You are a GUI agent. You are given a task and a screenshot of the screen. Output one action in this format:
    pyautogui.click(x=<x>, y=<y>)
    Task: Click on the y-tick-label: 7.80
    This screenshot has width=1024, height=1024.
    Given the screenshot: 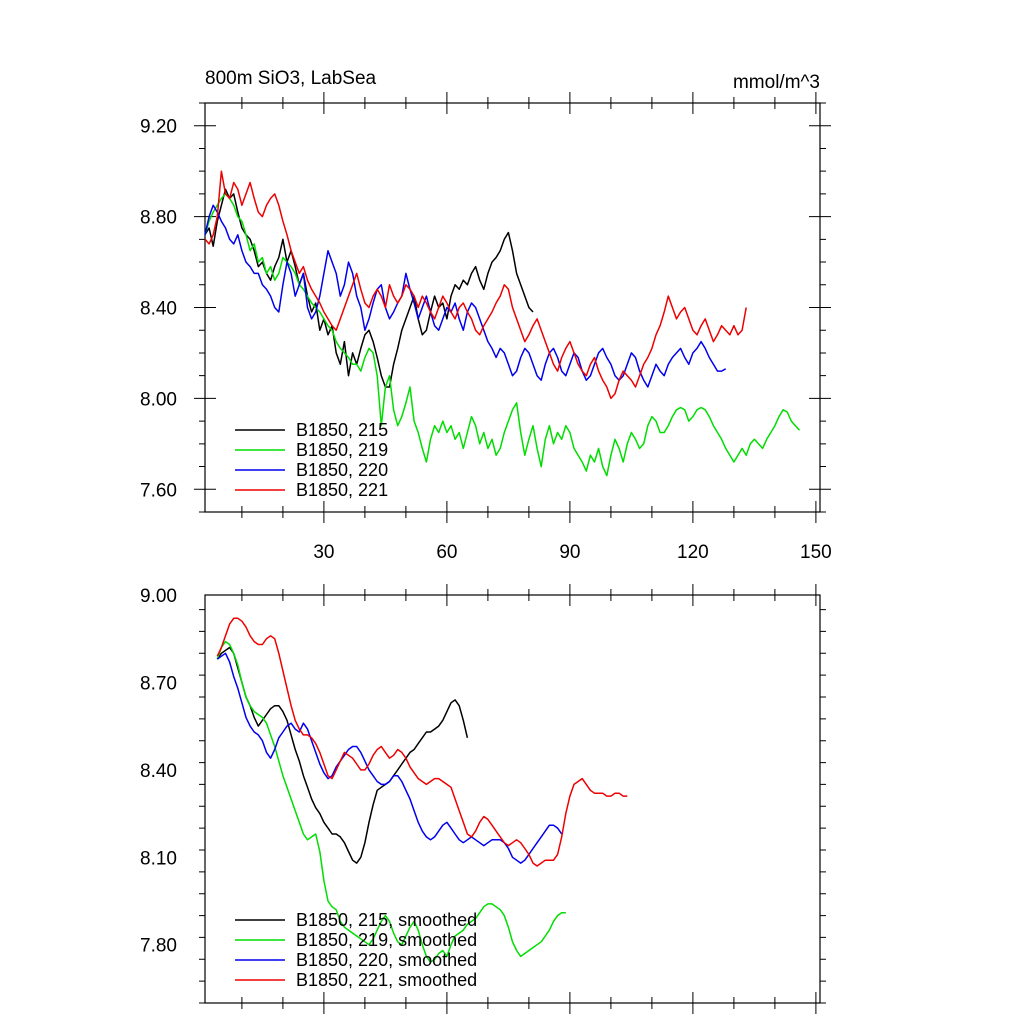 What is the action you would take?
    pyautogui.click(x=158, y=946)
    